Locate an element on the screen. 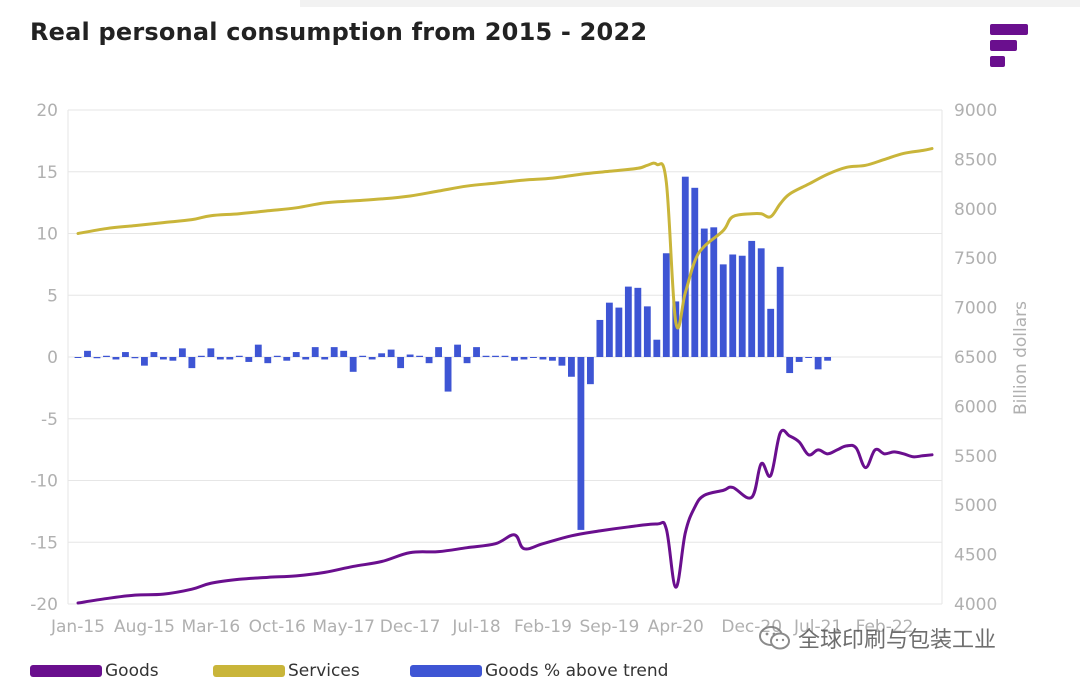  left-tick-label: 10 is located at coordinates (47, 235).